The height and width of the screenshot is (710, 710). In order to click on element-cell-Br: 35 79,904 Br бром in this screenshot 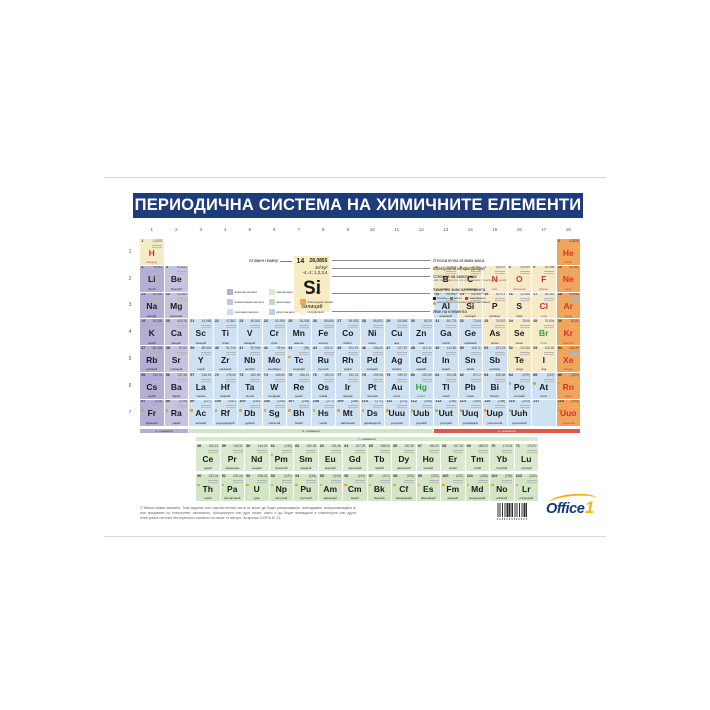, I will do `click(544, 332)`.